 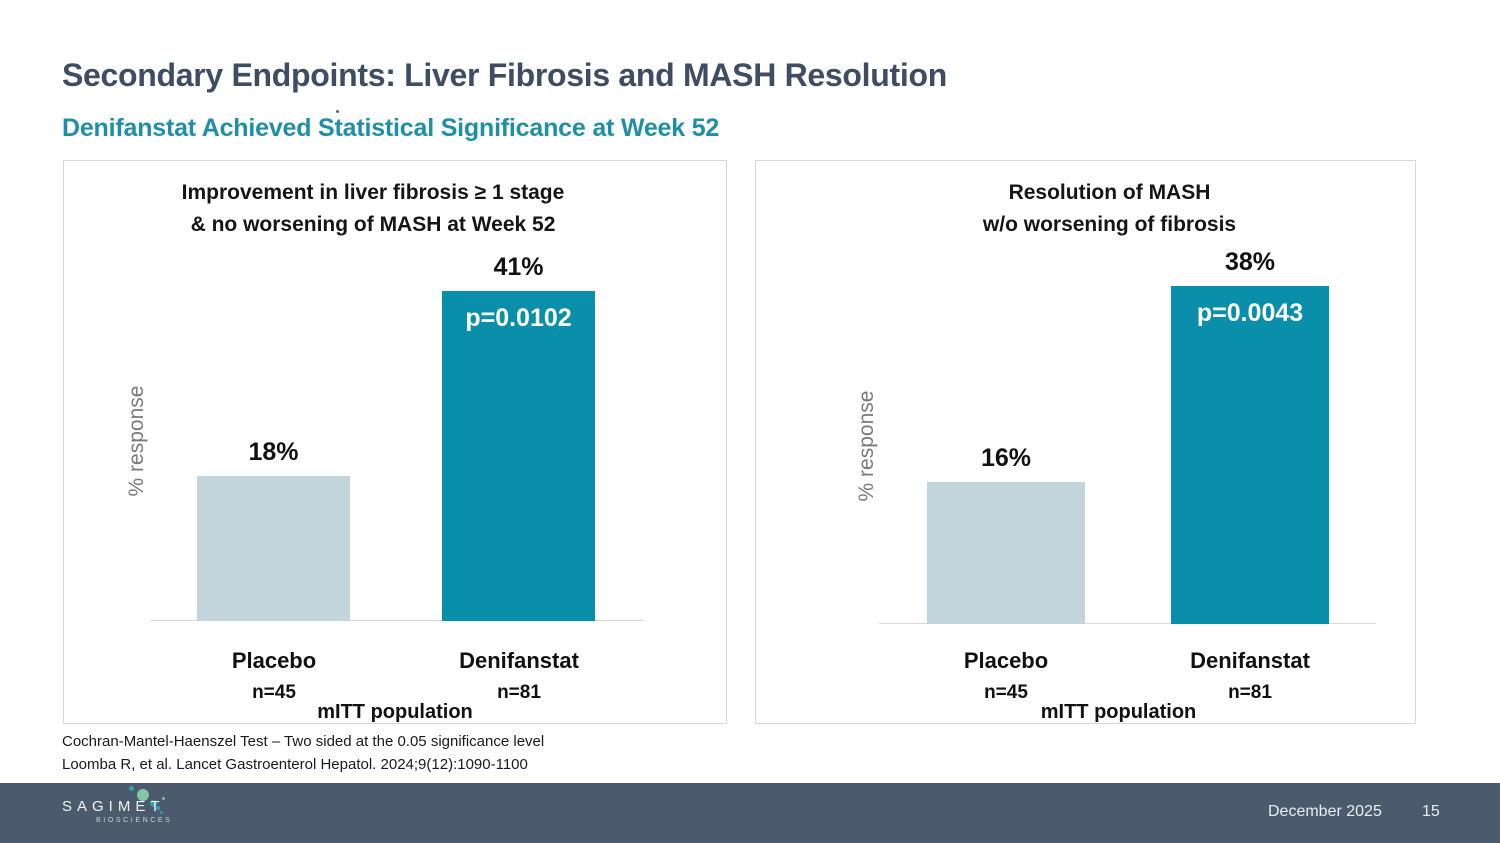 I want to click on value-label-denifanstat: 41%, so click(x=518, y=267).